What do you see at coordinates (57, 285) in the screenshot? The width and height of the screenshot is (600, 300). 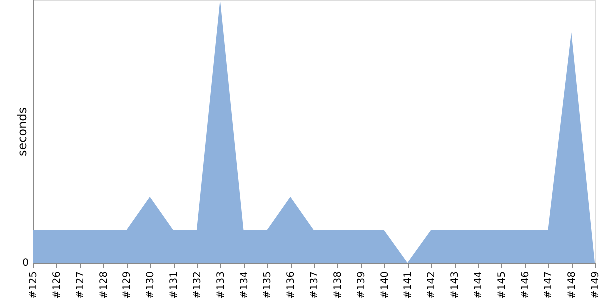 I see `x-tick-label: #126` at bounding box center [57, 285].